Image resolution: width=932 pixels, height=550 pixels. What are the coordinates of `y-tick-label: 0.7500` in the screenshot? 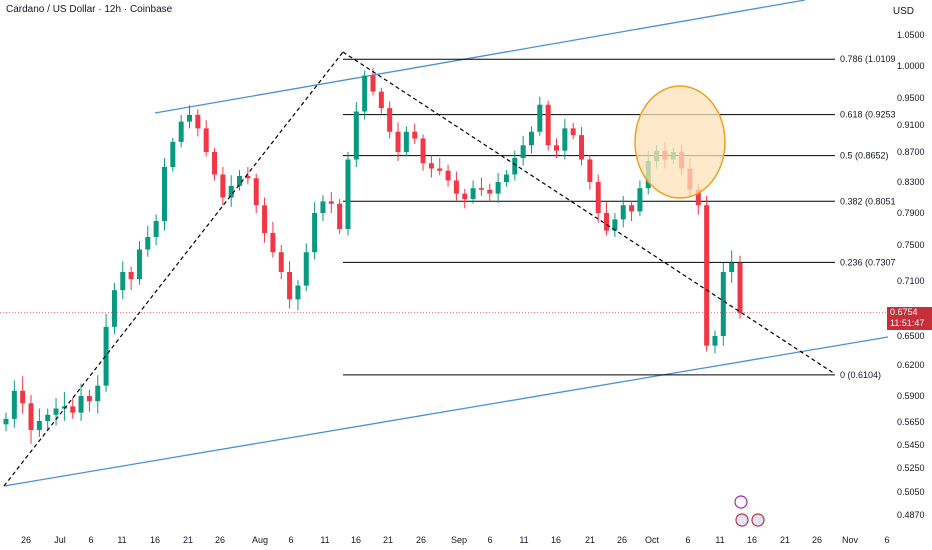 It's located at (911, 245).